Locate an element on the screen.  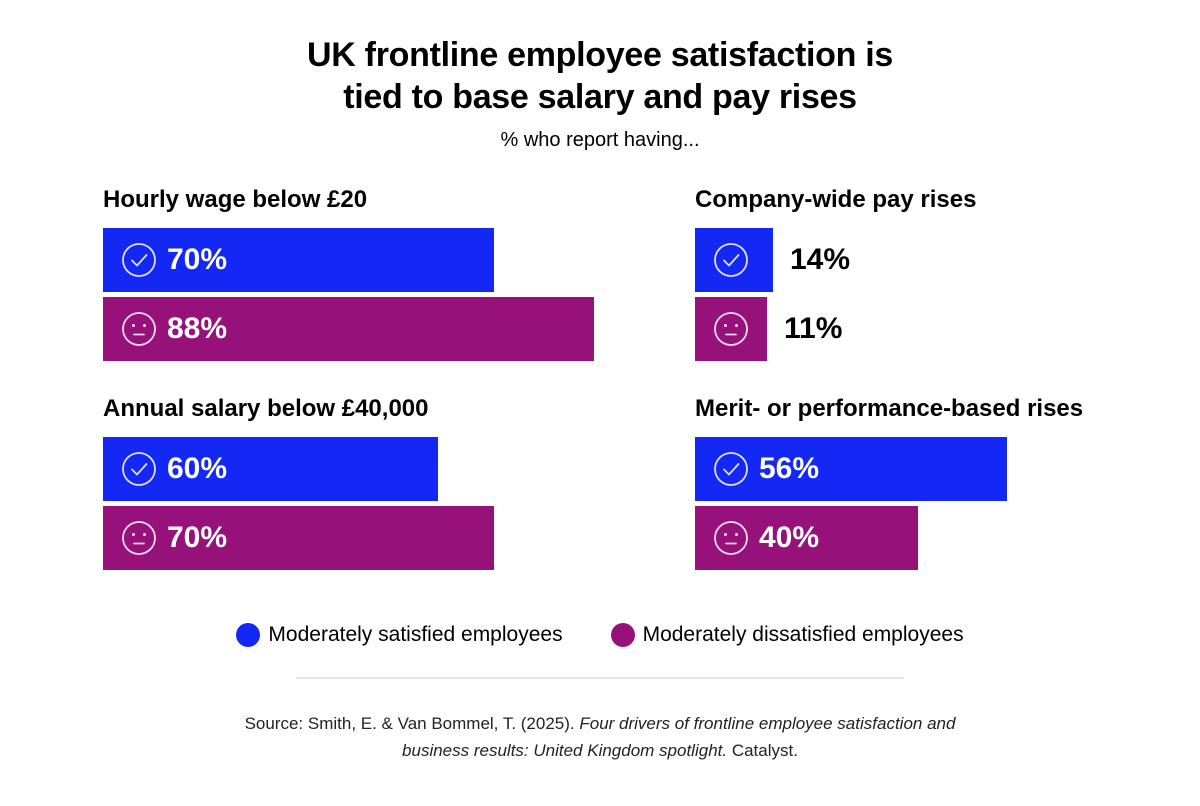
panel-title: Hourly wage below £20 is located at coordinates (235, 199).